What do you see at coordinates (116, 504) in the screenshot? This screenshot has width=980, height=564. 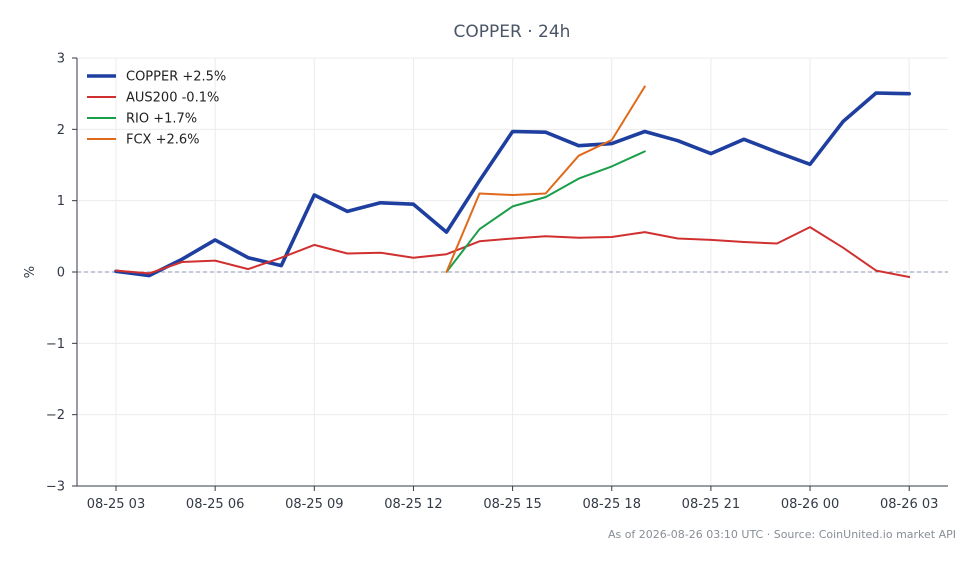 I see `x-tick-label: 08-25 03` at bounding box center [116, 504].